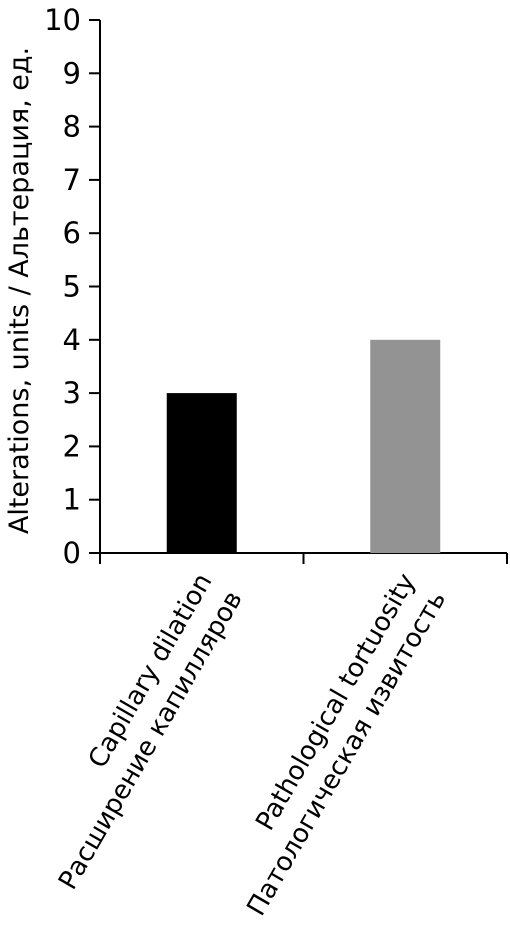 Image resolution: width=510 pixels, height=930 pixels. Describe the element at coordinates (347, 753) in the screenshot. I see `category-label-line: Патологическая извитость` at that location.